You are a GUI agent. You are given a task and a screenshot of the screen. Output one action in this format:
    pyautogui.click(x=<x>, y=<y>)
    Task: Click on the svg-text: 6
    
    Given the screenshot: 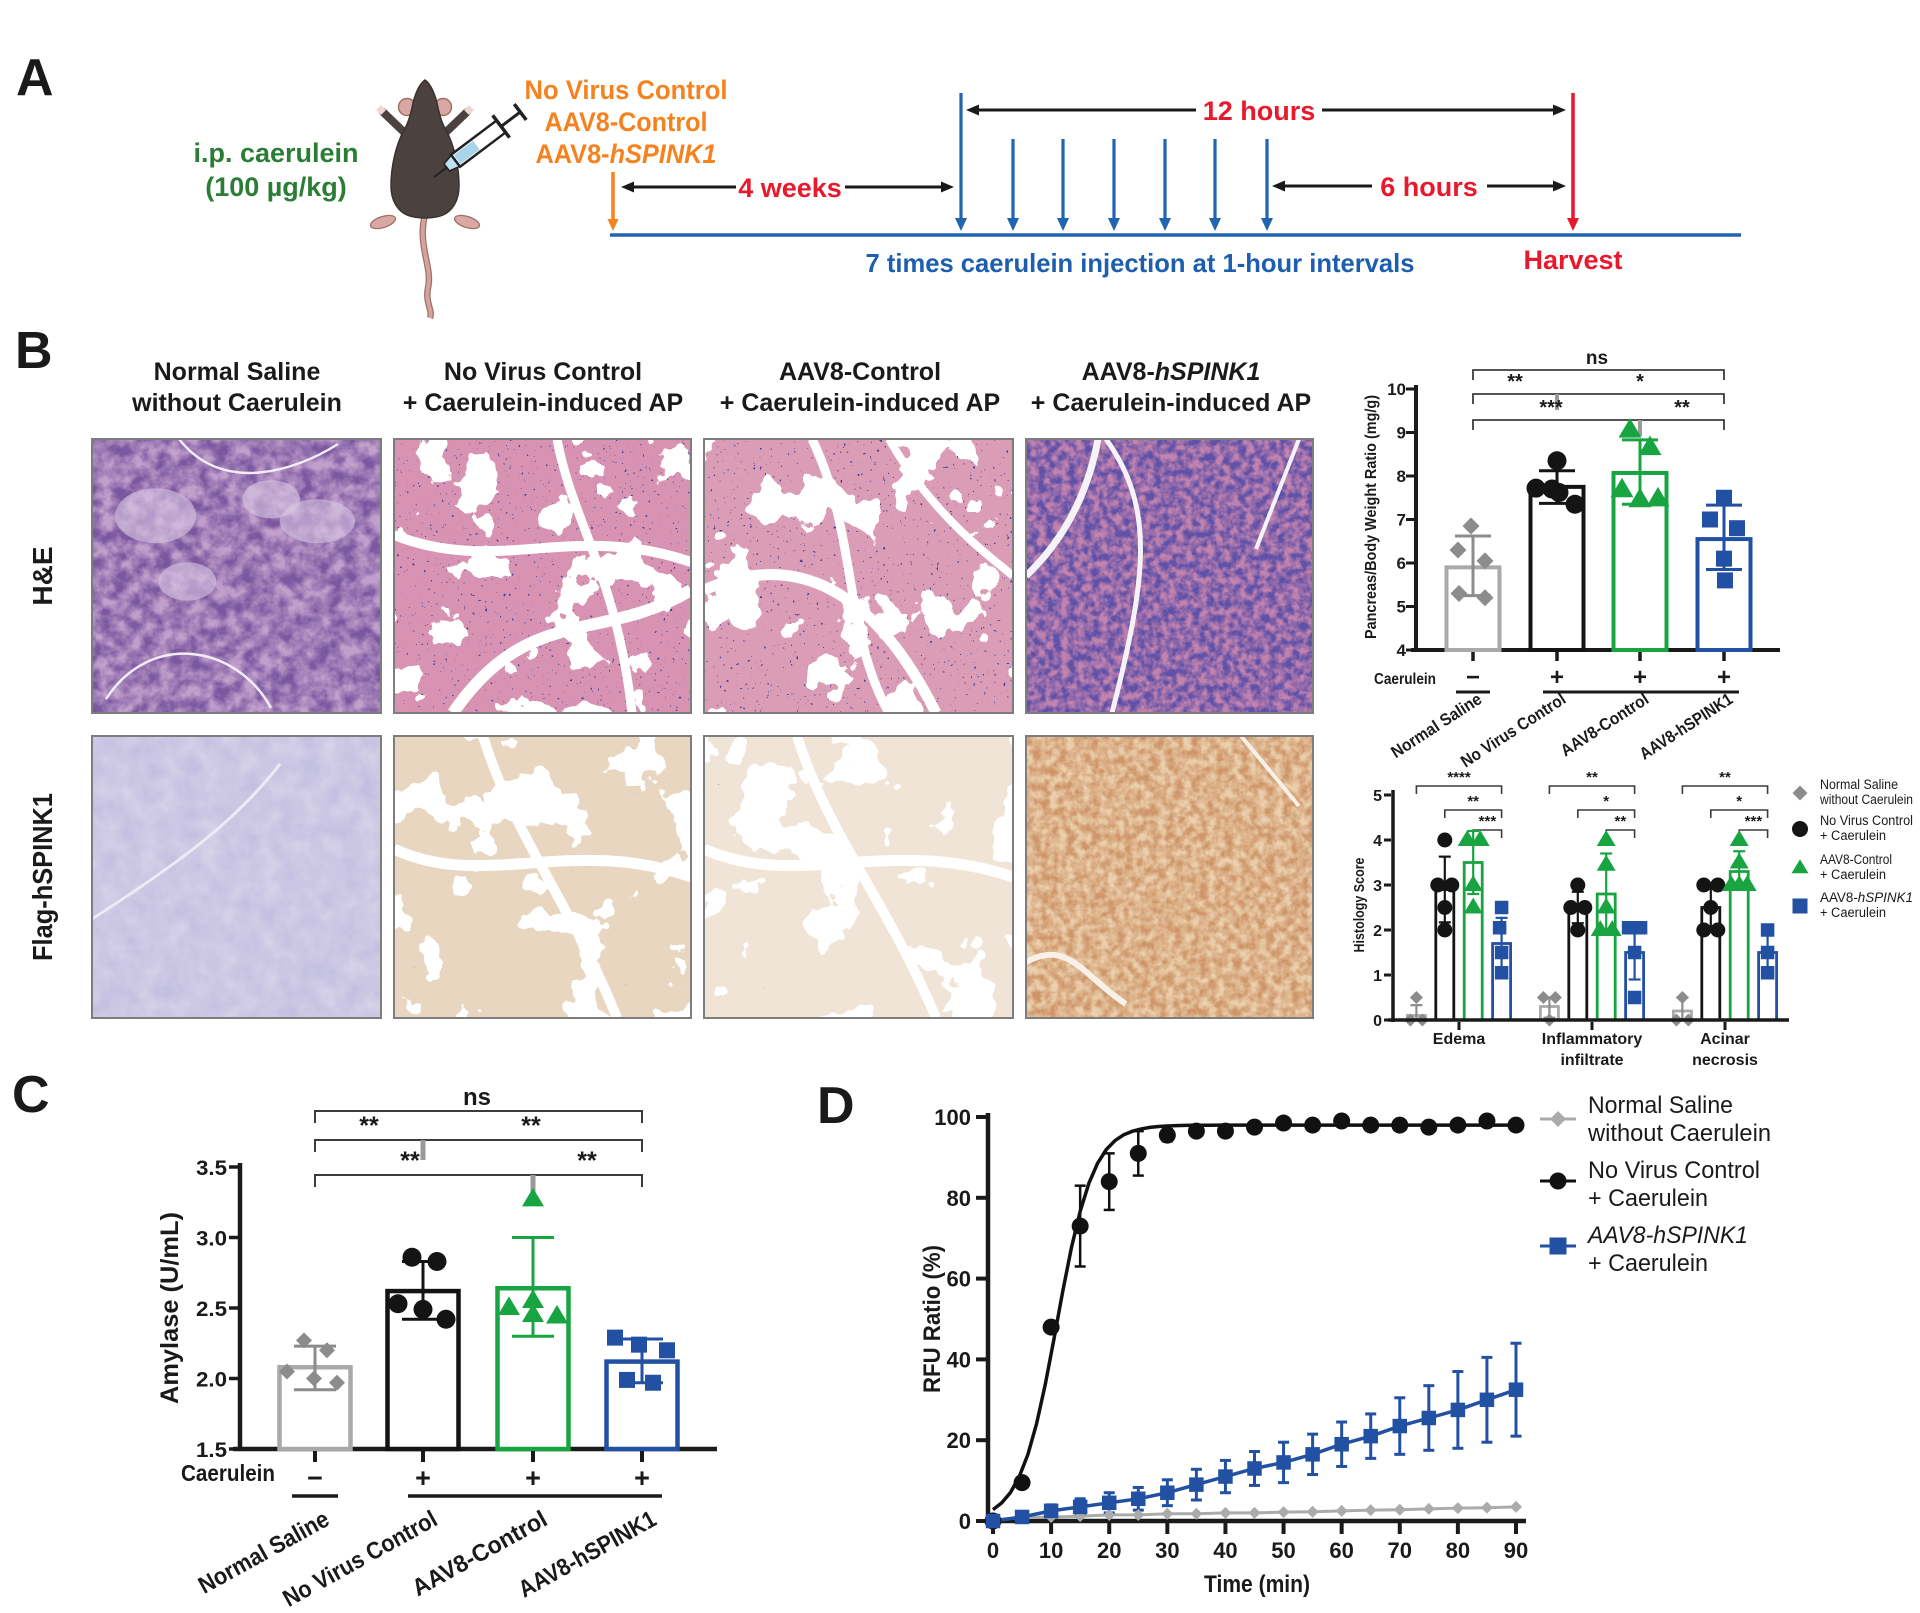 What is the action you would take?
    pyautogui.click(x=1401, y=563)
    